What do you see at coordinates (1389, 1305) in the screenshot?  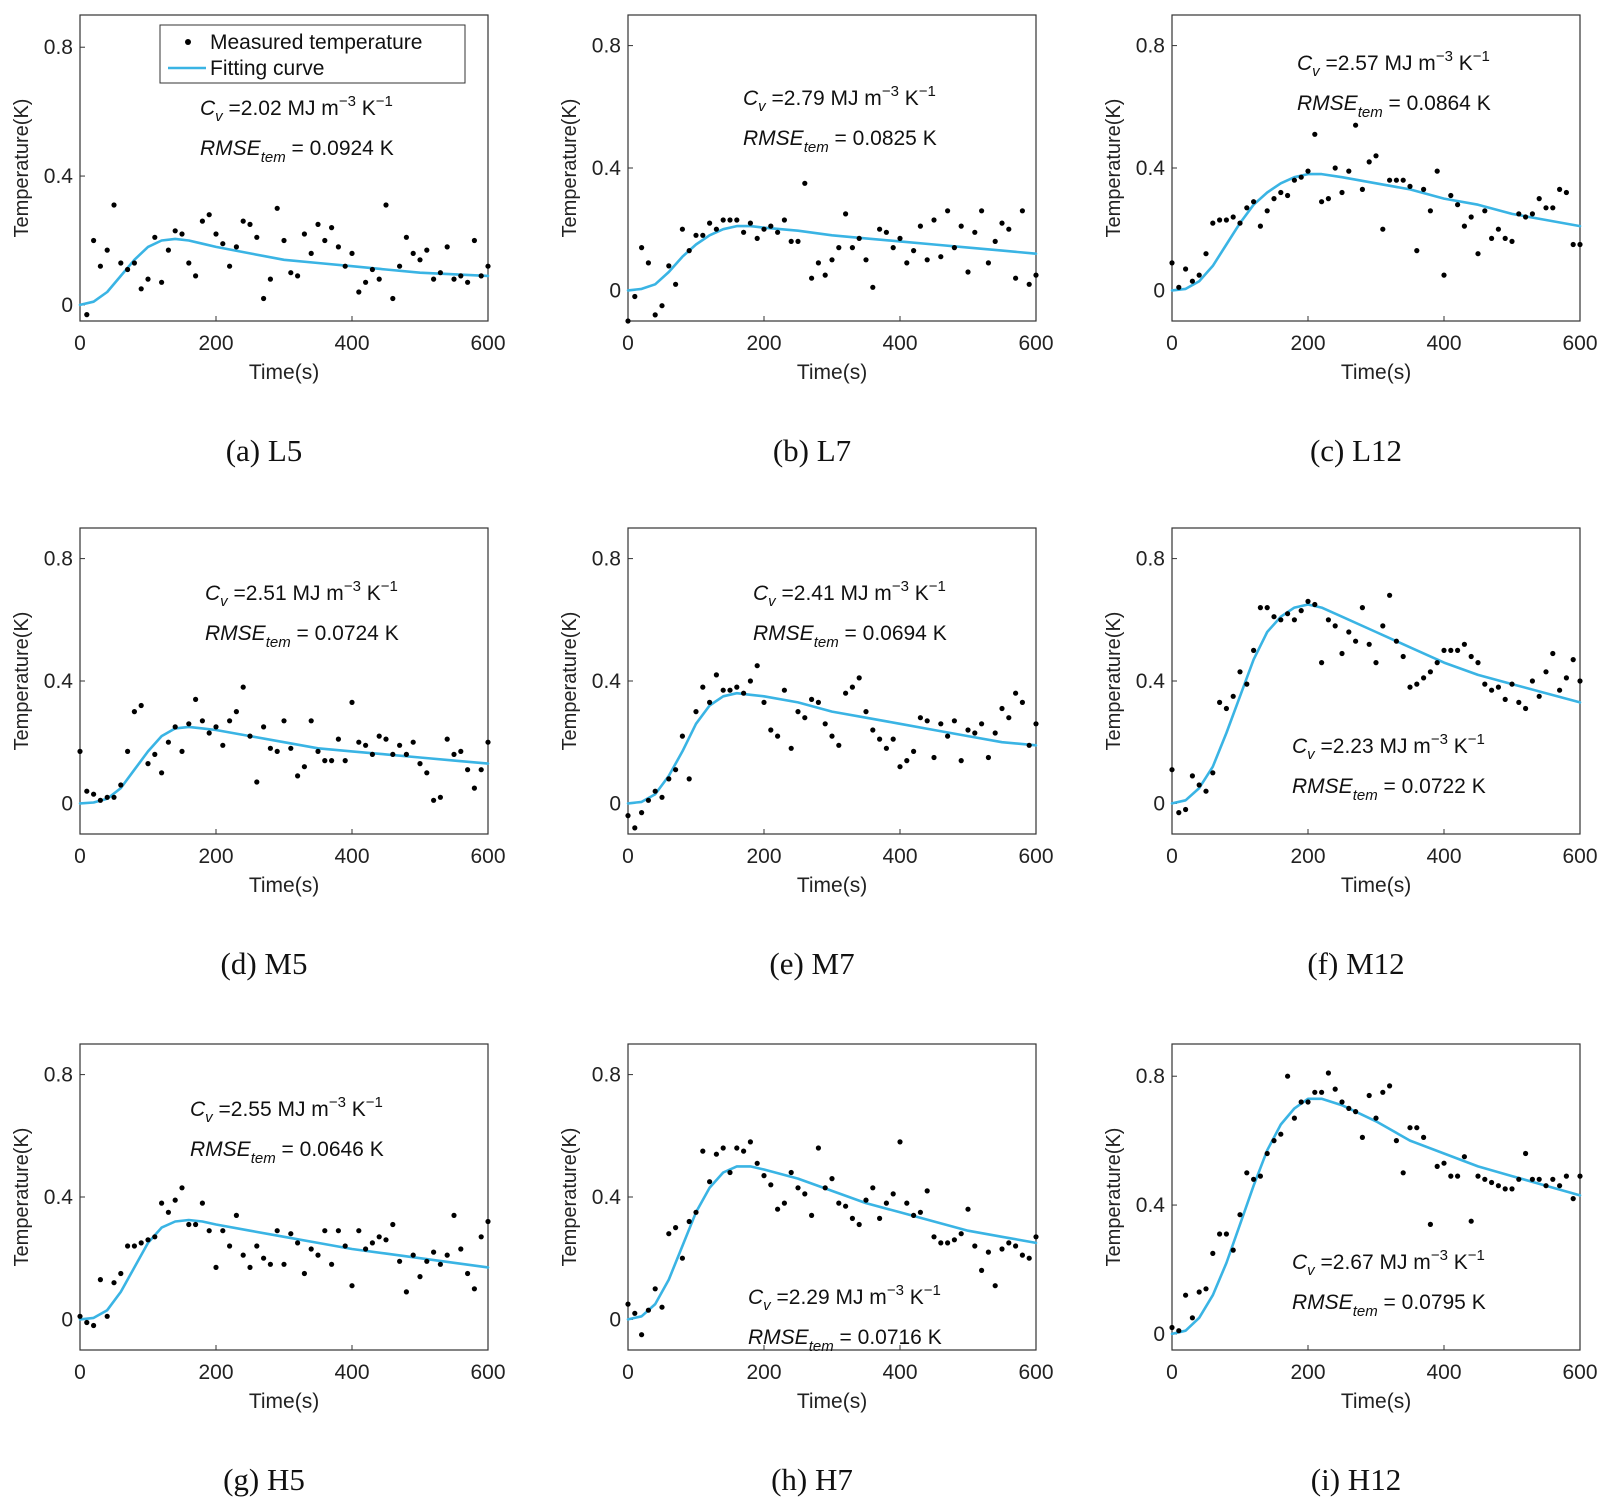 I see `rmse-annotation: RMSEtem = 0.0795 K` at bounding box center [1389, 1305].